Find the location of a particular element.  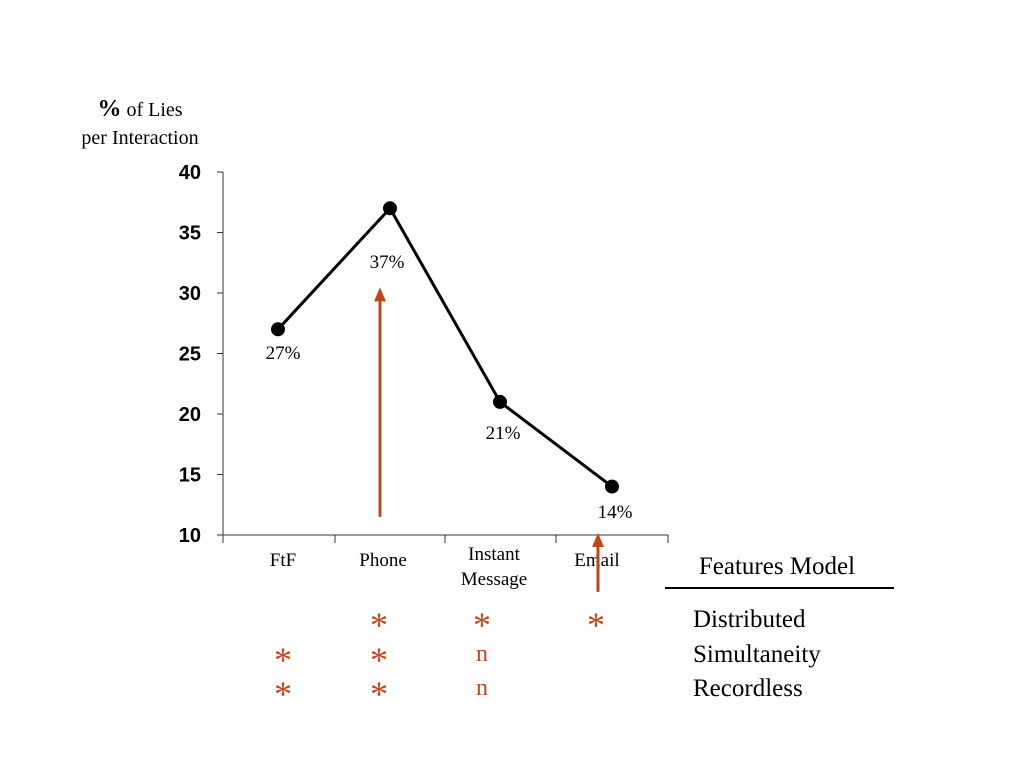

data-label: 21% is located at coordinates (503, 433).